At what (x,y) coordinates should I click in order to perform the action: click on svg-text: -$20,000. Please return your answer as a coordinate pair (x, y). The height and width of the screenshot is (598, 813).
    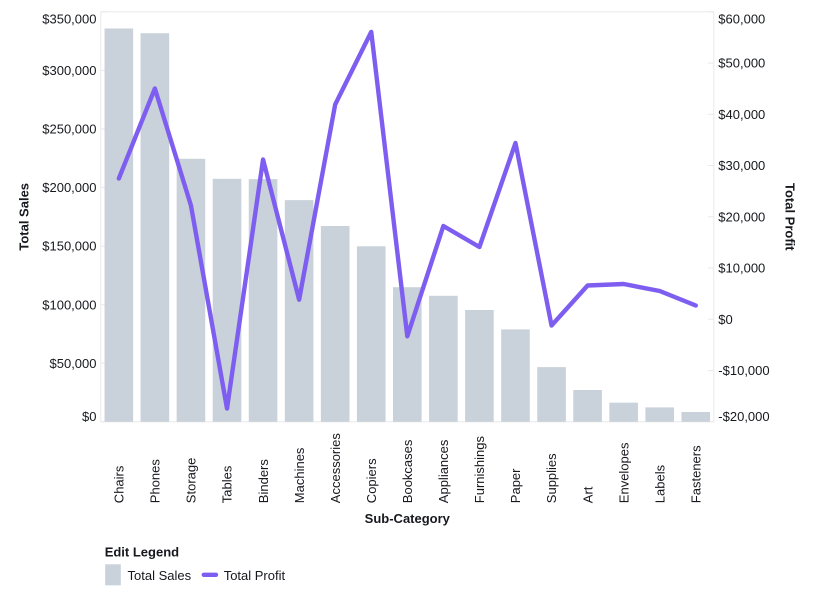
    Looking at the image, I should click on (743, 416).